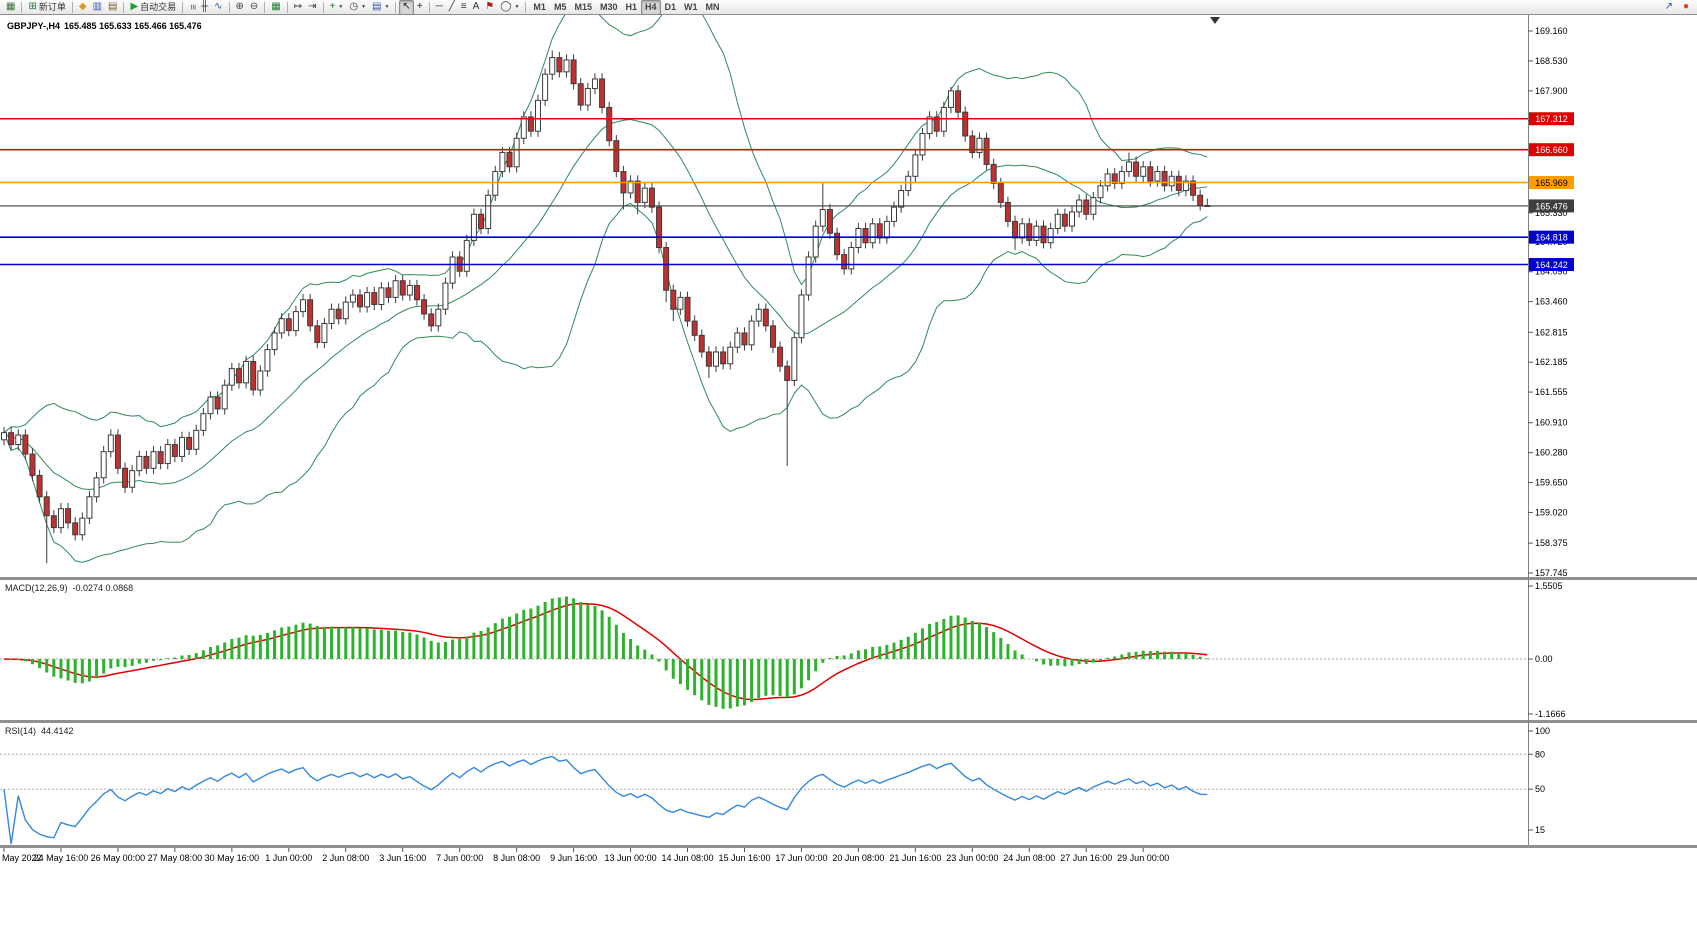 The height and width of the screenshot is (934, 1697). What do you see at coordinates (1551, 206) in the screenshot?
I see `price-tag-text: 165.476` at bounding box center [1551, 206].